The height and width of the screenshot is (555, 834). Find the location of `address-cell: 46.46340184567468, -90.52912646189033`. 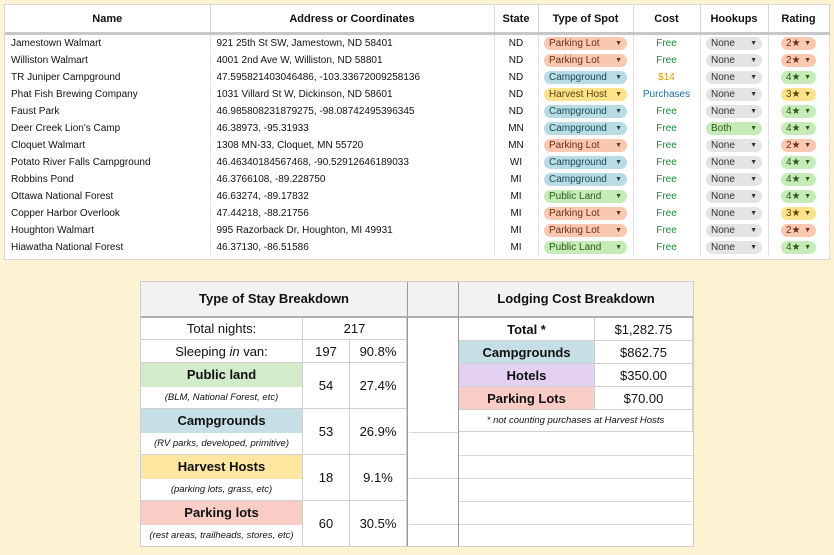

address-cell: 46.46340184567468, -90.52912646189033 is located at coordinates (352, 162).